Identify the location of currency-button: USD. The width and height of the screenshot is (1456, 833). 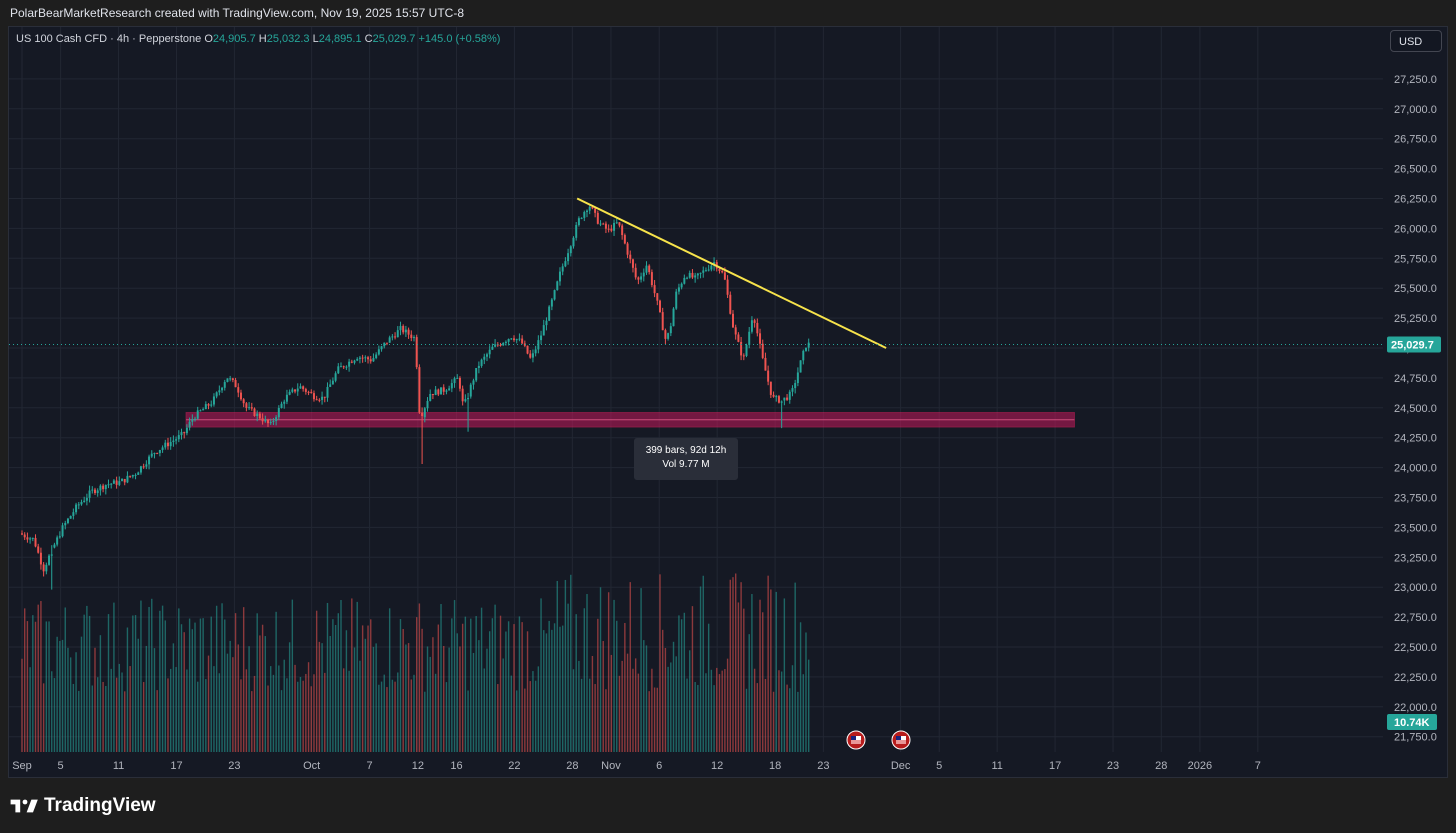
(1416, 41).